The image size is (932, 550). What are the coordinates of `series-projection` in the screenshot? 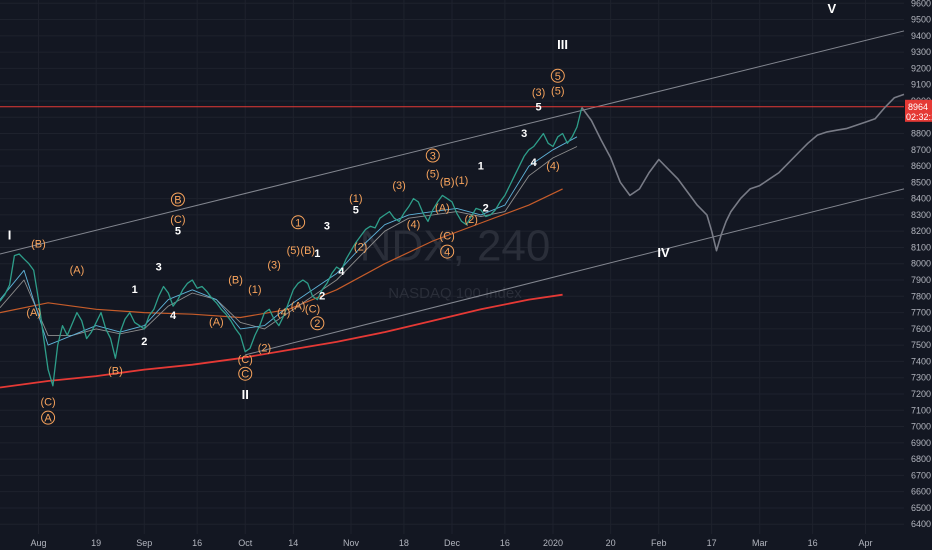 It's located at (743, 172).